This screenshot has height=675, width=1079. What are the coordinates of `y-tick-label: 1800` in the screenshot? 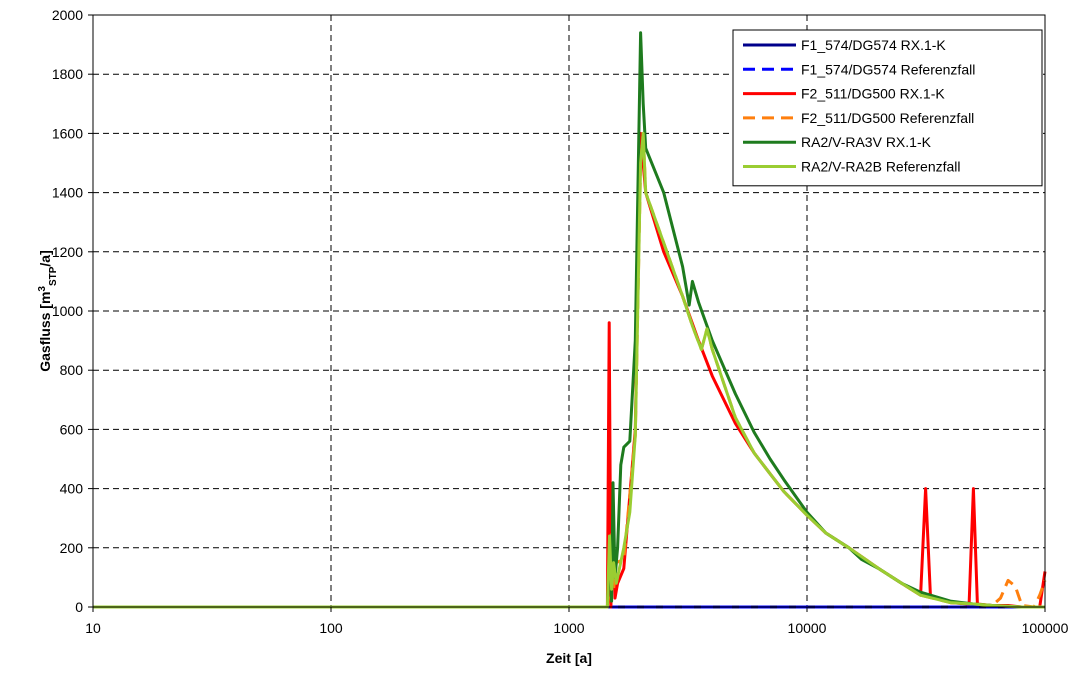 It's located at (67, 74).